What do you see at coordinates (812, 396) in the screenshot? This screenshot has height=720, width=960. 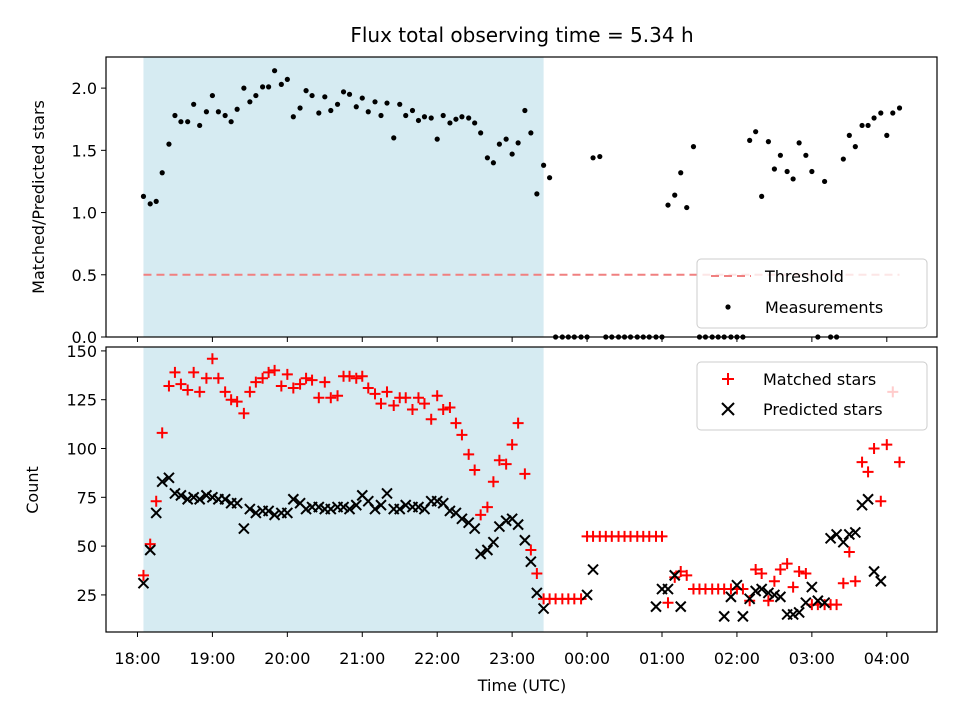 I see `legend-bottom-box` at bounding box center [812, 396].